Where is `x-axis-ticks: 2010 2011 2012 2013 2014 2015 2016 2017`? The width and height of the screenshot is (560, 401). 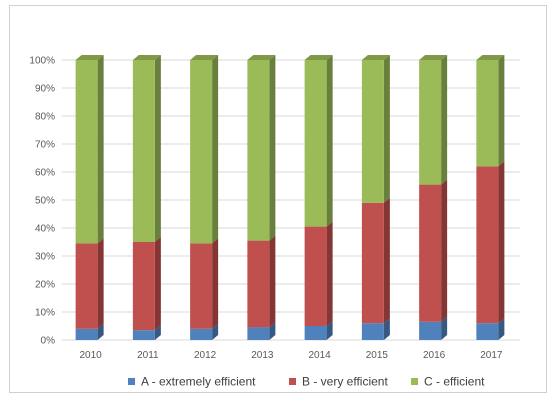 x-axis-ticks: 2010 2011 2012 2013 2014 2015 2016 2017 is located at coordinates (291, 355).